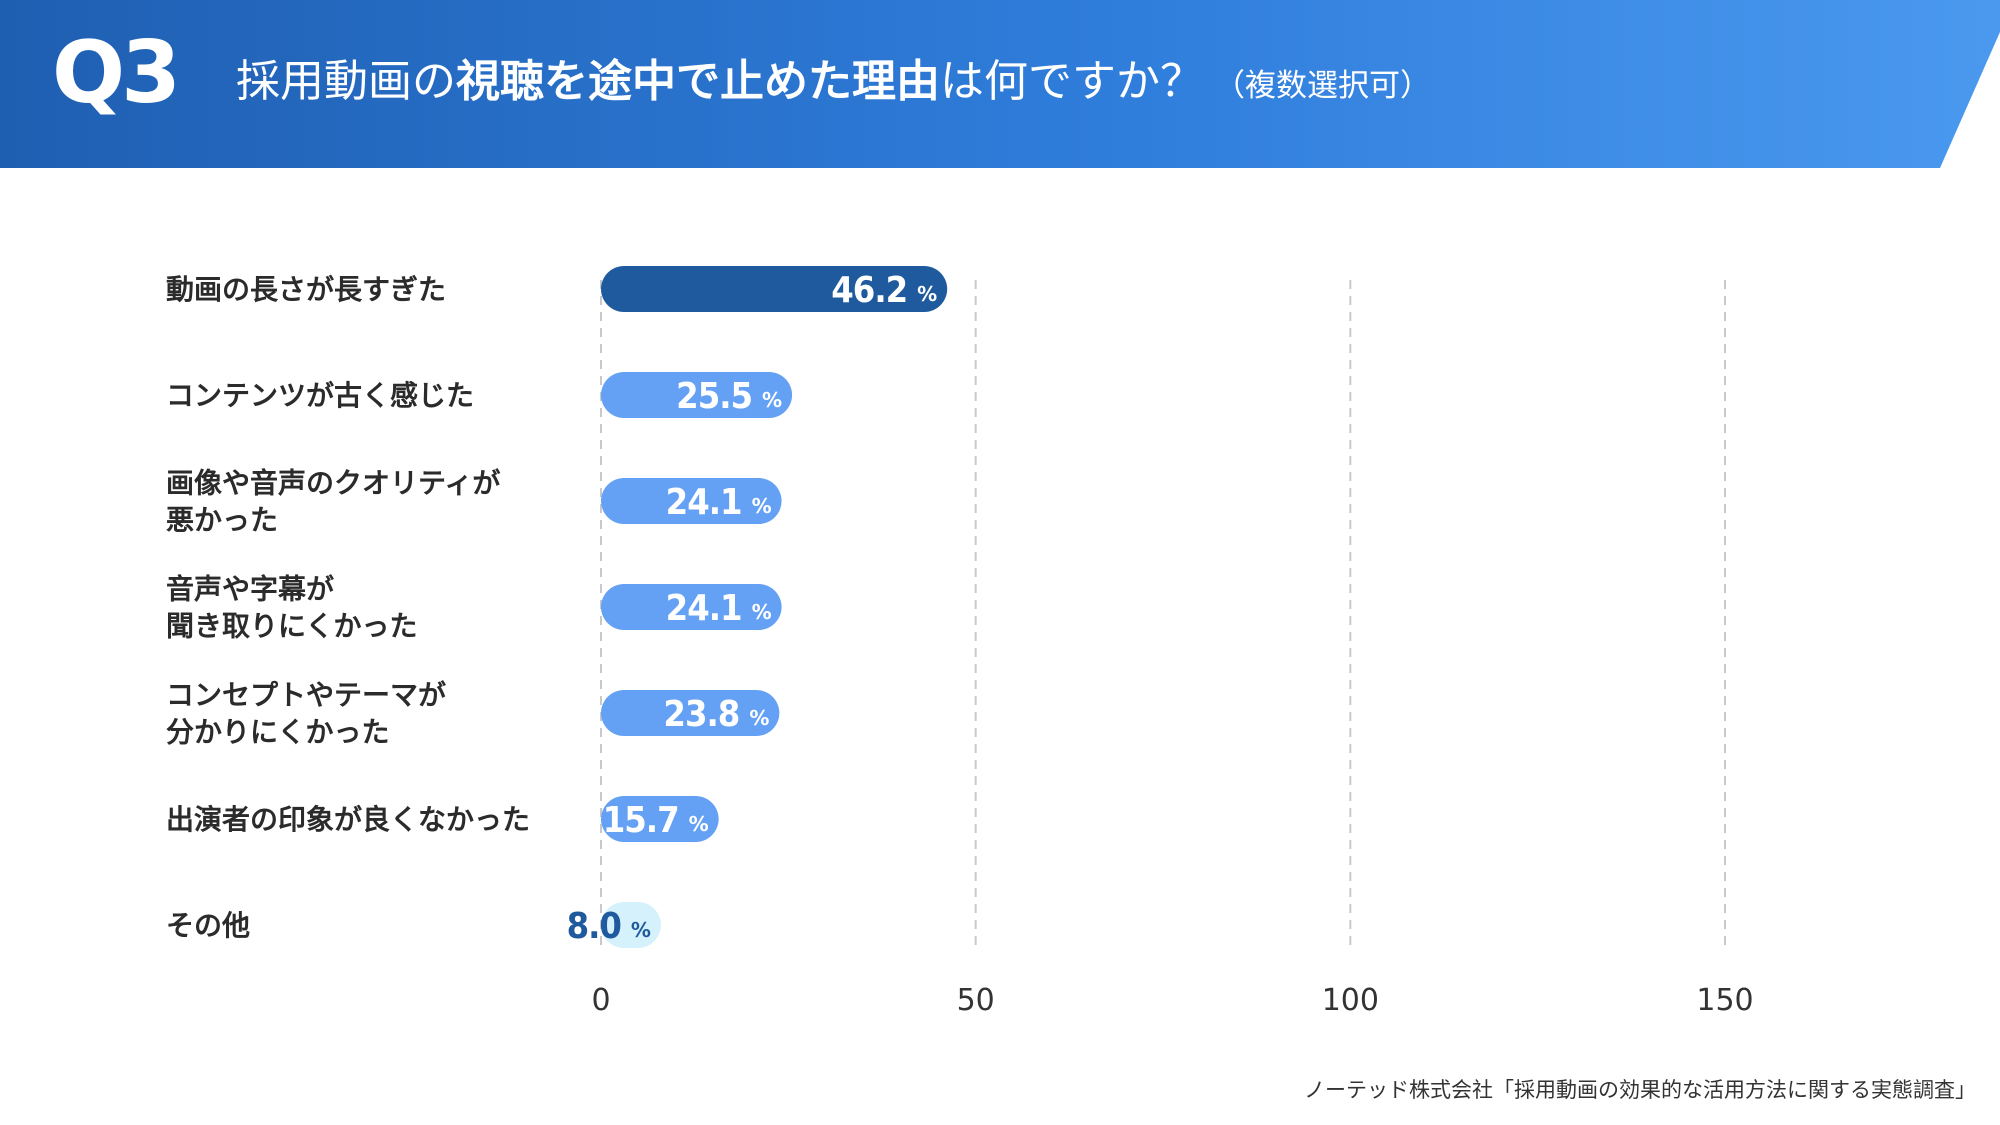 The image size is (2000, 1125). Describe the element at coordinates (320, 395) in the screenshot. I see `category-label: コンテンツが古く感じた` at that location.